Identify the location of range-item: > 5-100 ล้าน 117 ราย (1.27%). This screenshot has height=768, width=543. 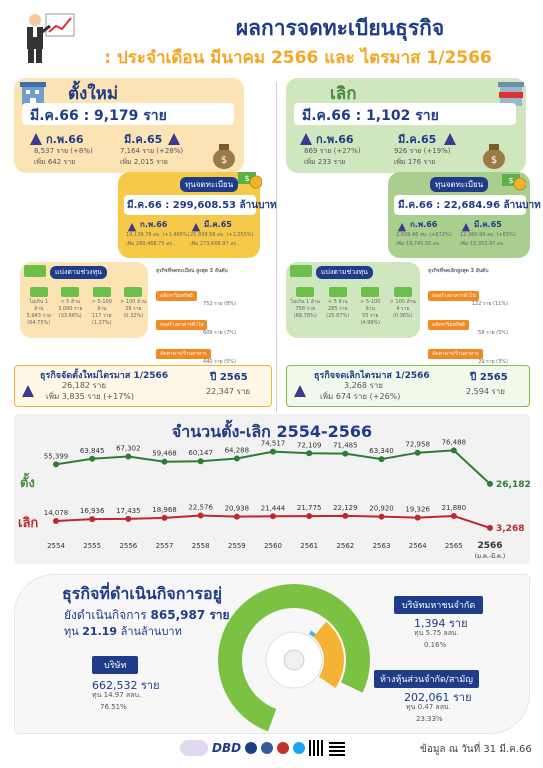
(102, 307).